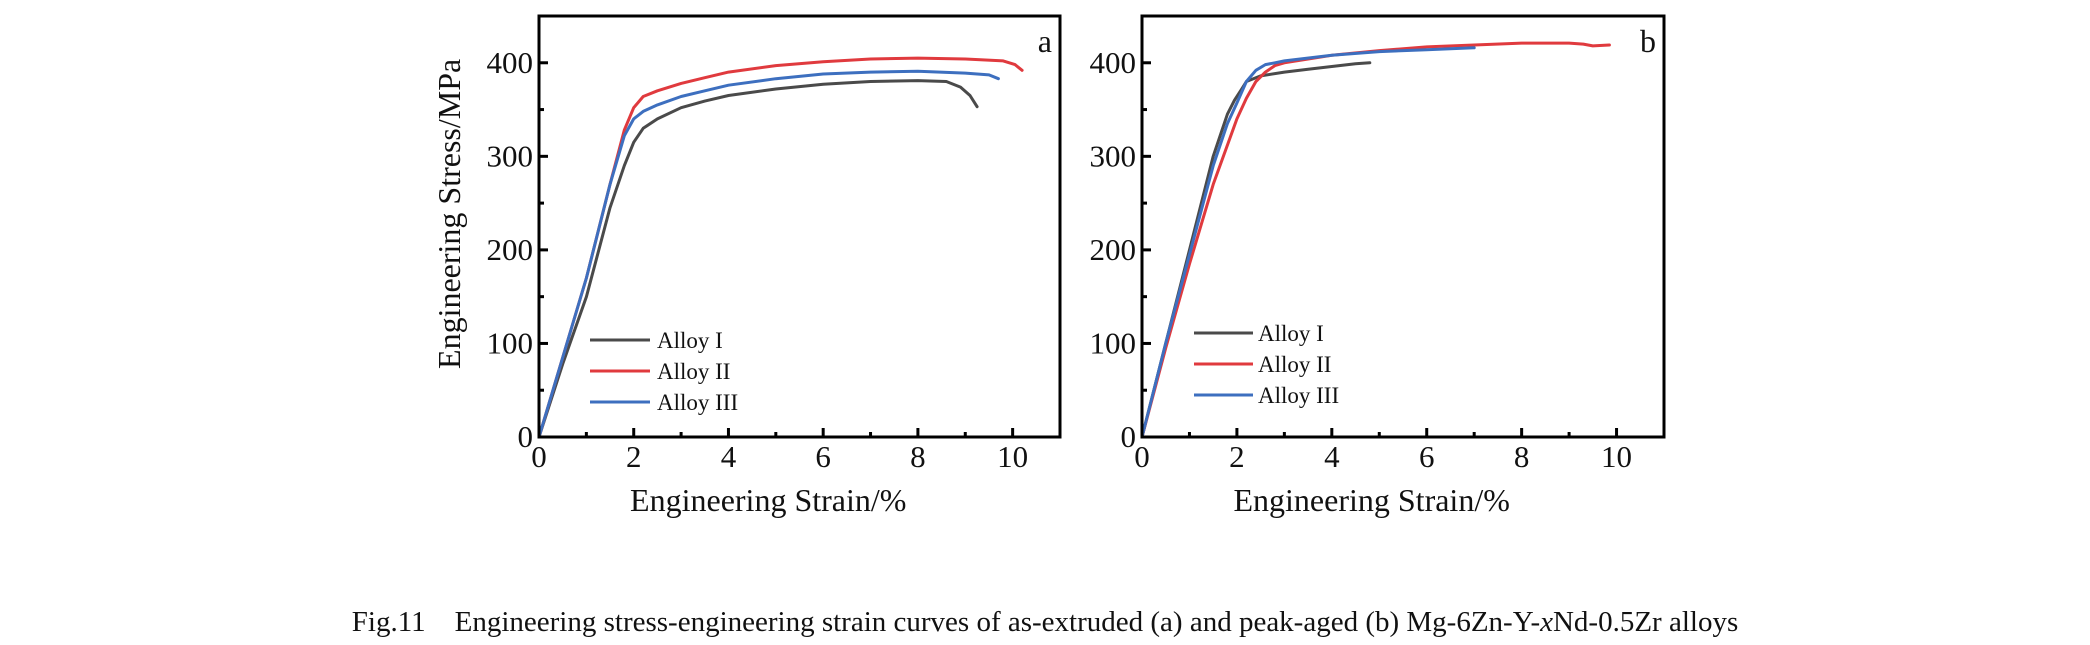 The width and height of the screenshot is (2090, 645). What do you see at coordinates (1371, 500) in the screenshot?
I see `x-axis-title-b: Engineering Strain/%` at bounding box center [1371, 500].